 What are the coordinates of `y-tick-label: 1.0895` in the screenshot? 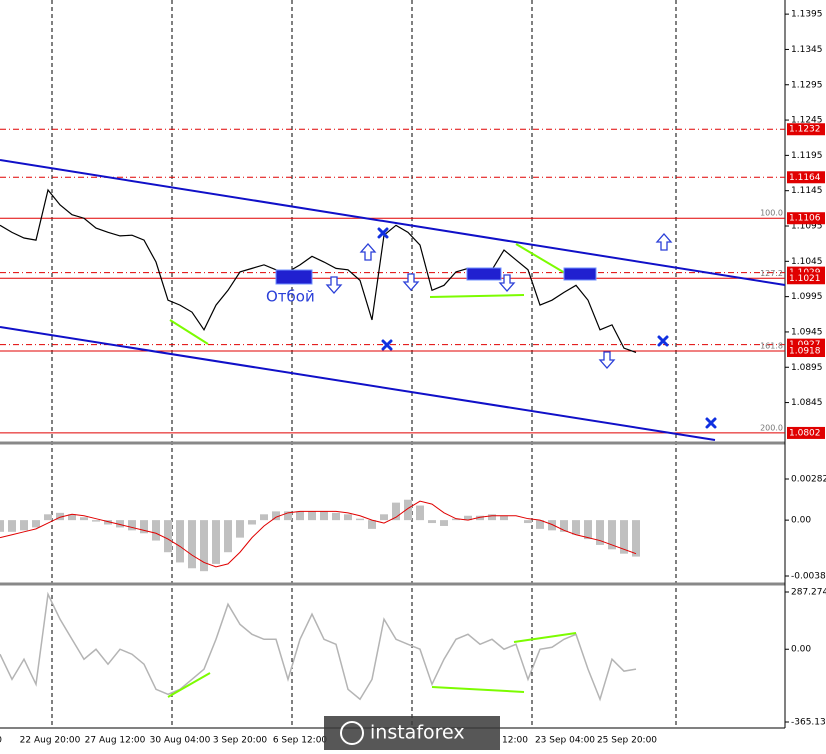 It's located at (807, 368).